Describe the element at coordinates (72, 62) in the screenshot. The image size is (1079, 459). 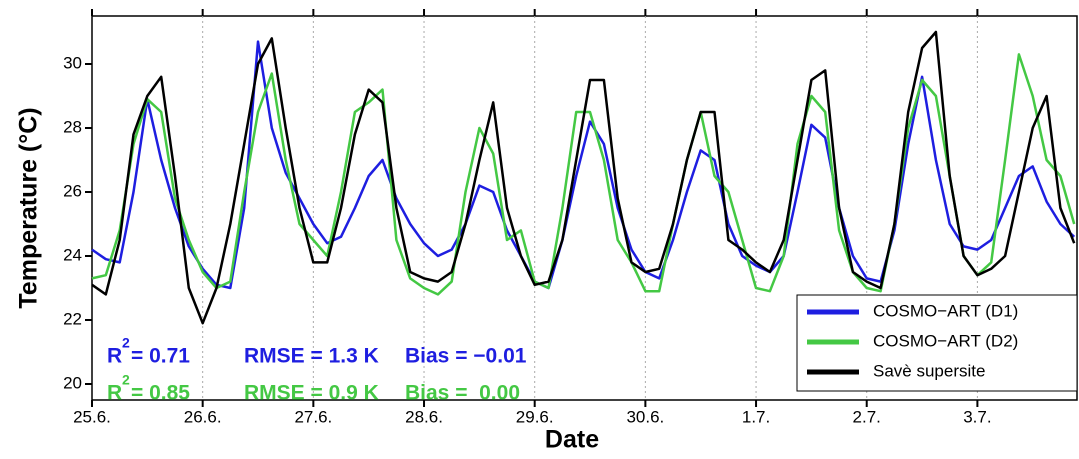
I see `y-tick-label: 30` at that location.